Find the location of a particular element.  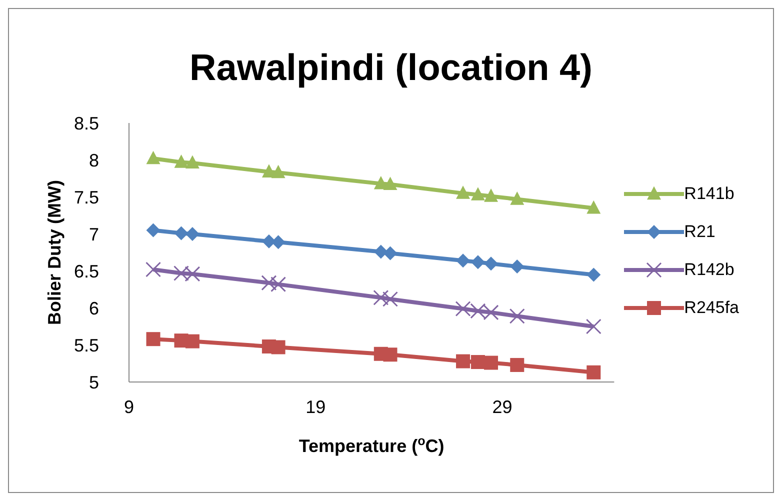

y-tick-label: 5 is located at coordinates (93, 382).